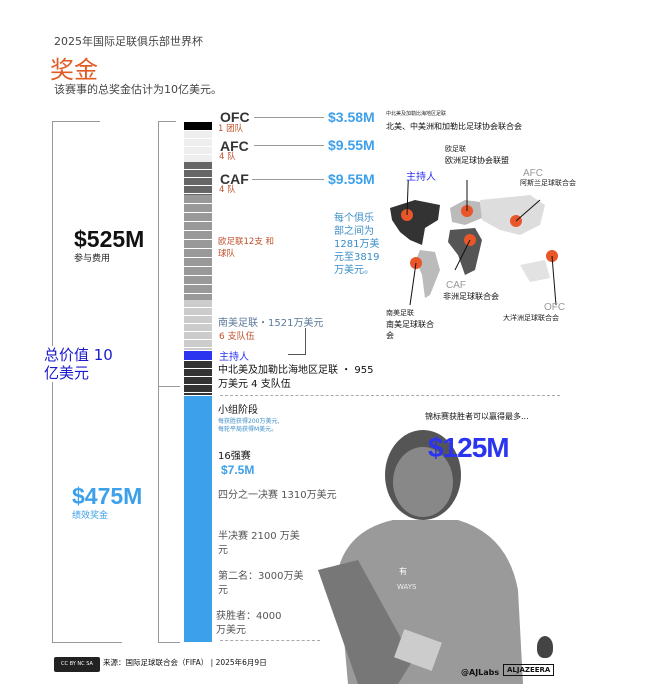 The image size is (660, 684). Describe the element at coordinates (227, 190) in the screenshot. I see `caf-teams: 4 队` at that location.